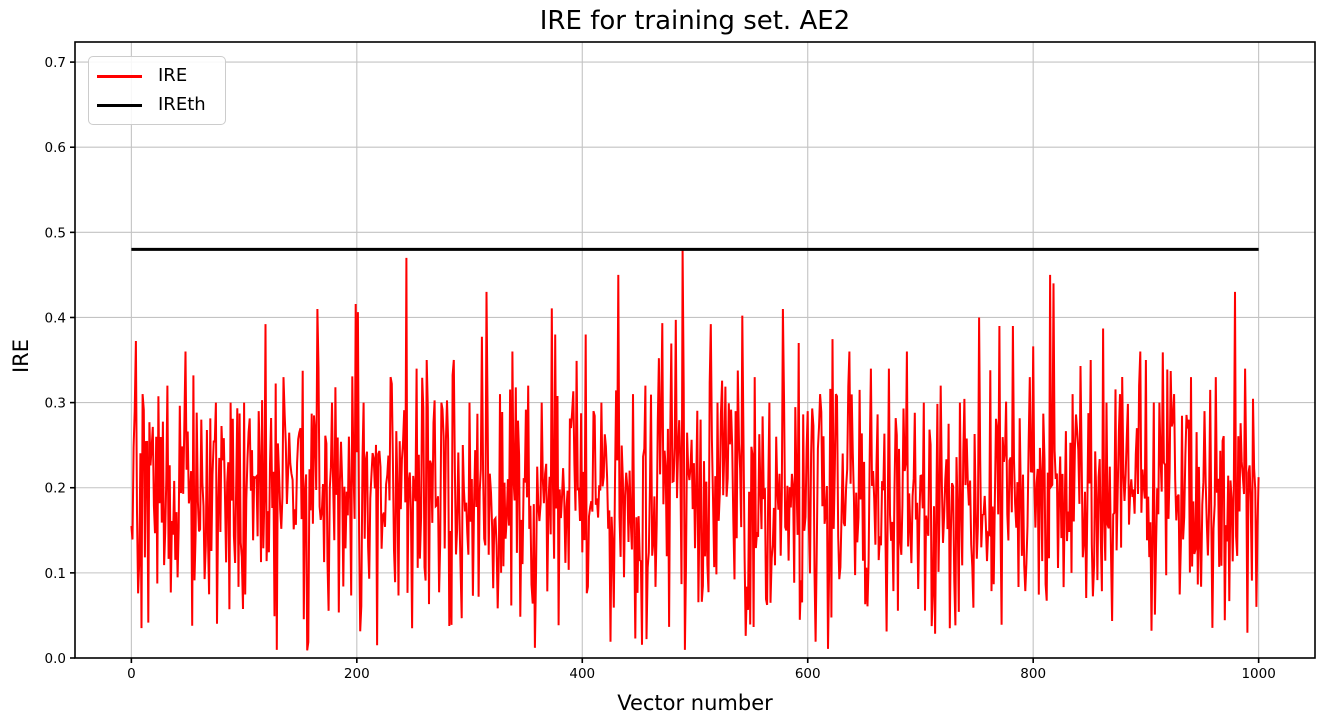  Describe the element at coordinates (119, 76) in the screenshot. I see `ire-line-sample` at that location.